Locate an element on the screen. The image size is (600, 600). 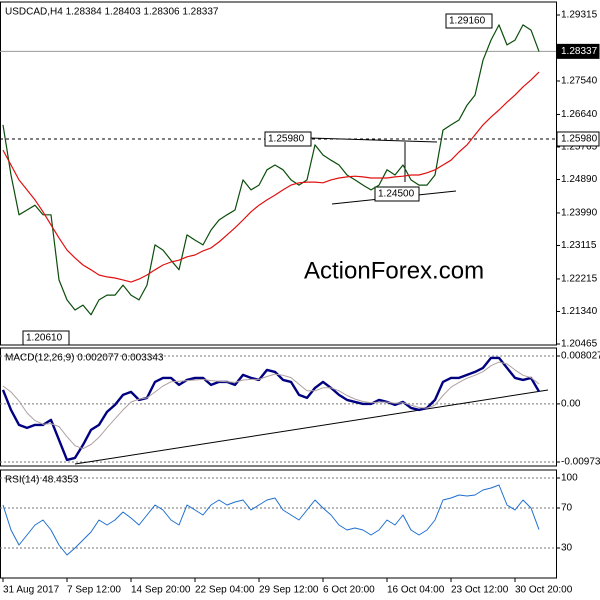
annotation: 1.20610 is located at coordinates (44, 338).